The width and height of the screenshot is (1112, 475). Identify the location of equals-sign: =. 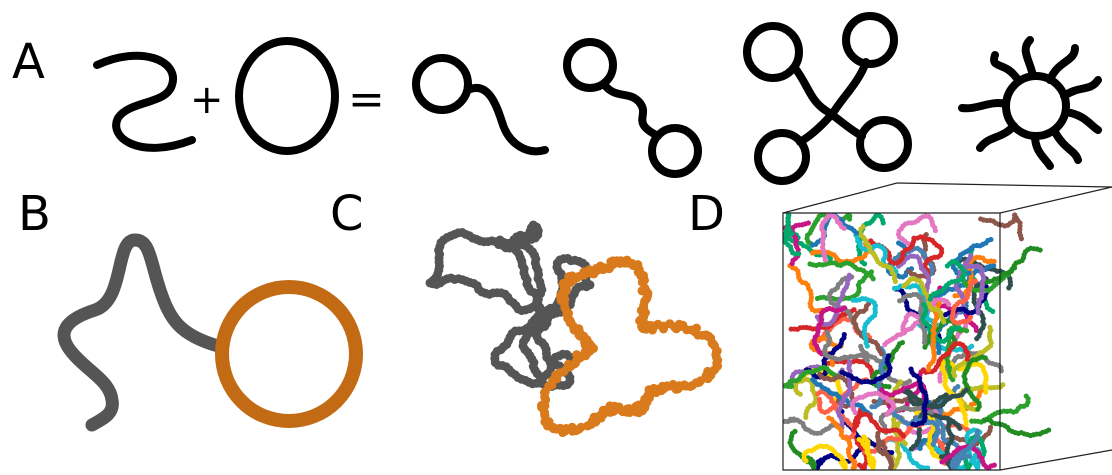
(366, 99).